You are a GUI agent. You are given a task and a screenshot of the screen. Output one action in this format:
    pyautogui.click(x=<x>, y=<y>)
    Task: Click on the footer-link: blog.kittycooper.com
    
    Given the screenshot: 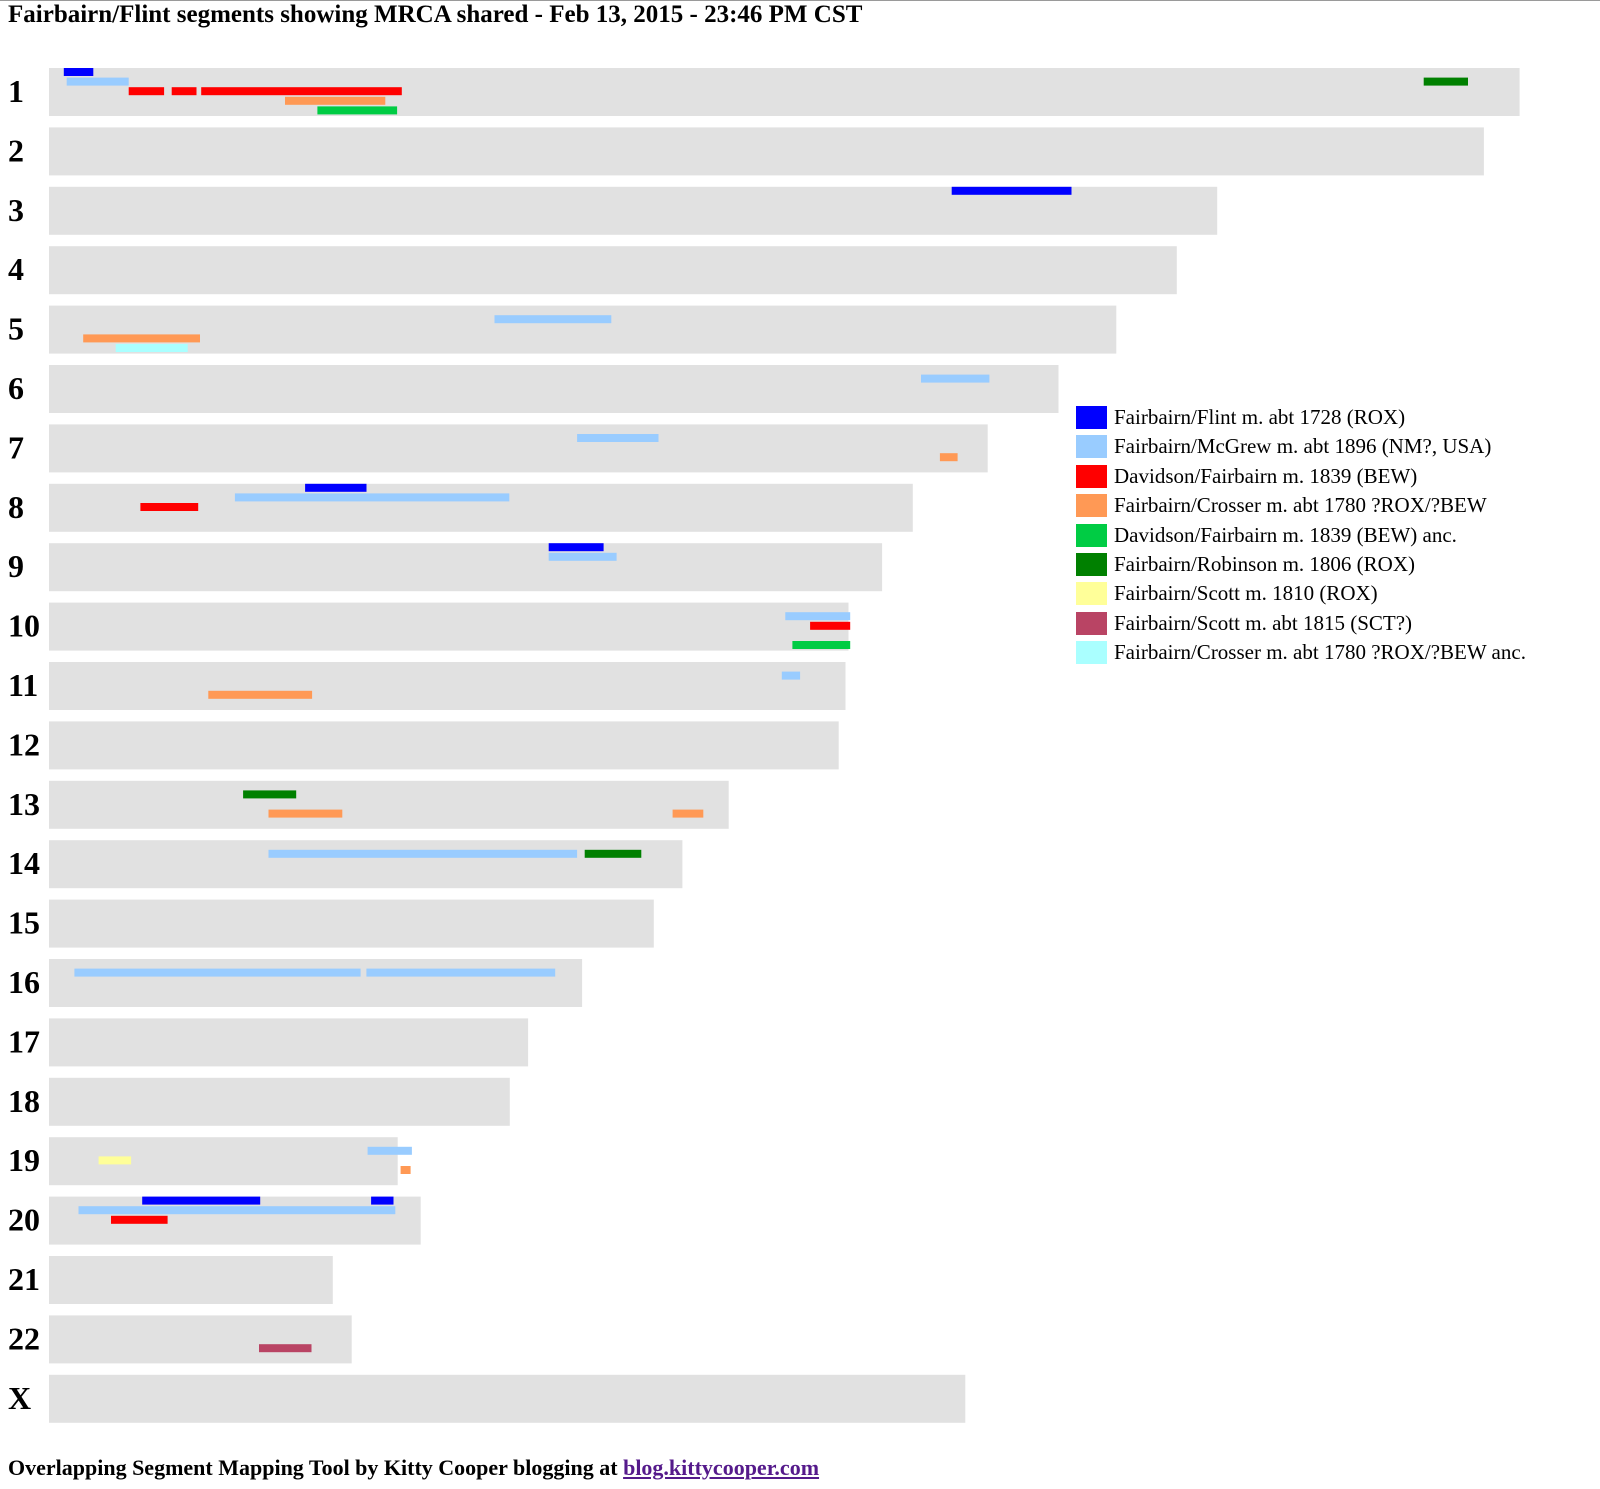 What is the action you would take?
    pyautogui.click(x=721, y=1467)
    